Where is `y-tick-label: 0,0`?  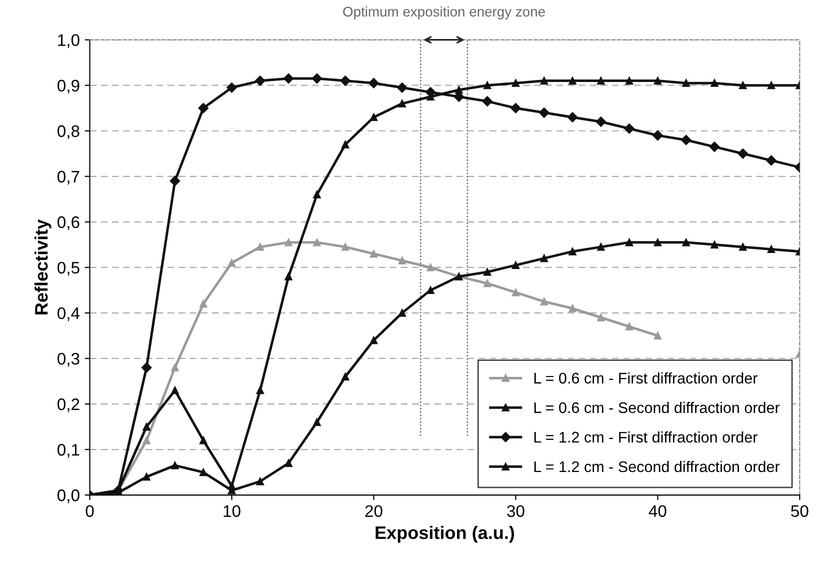 y-tick-label: 0,0 is located at coordinates (69, 496).